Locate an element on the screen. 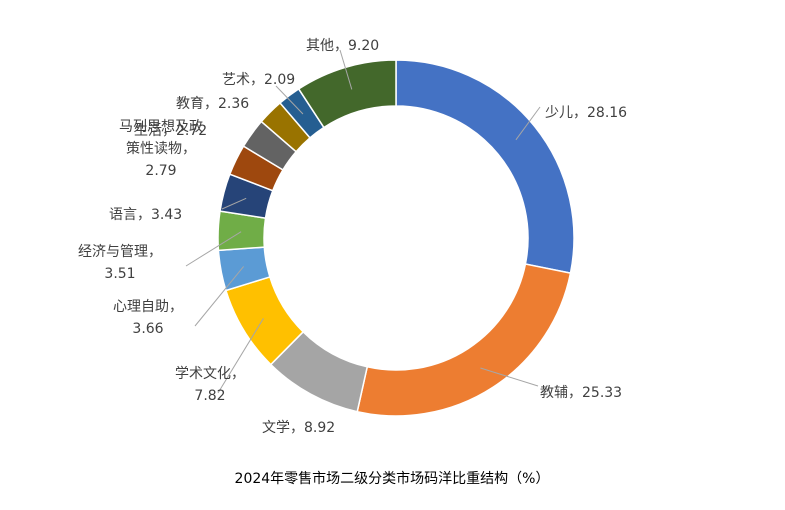 This screenshot has width=785, height=510. data-label-line: 文学，8.92 is located at coordinates (298, 428).